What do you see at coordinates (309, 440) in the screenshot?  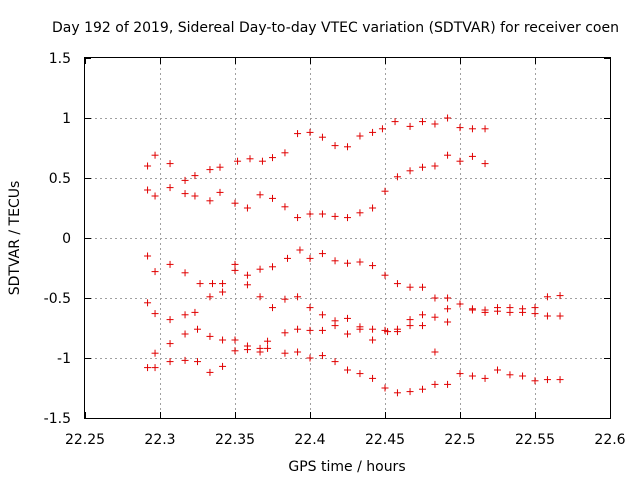 I see `x-tick-label: 22.4` at bounding box center [309, 440].